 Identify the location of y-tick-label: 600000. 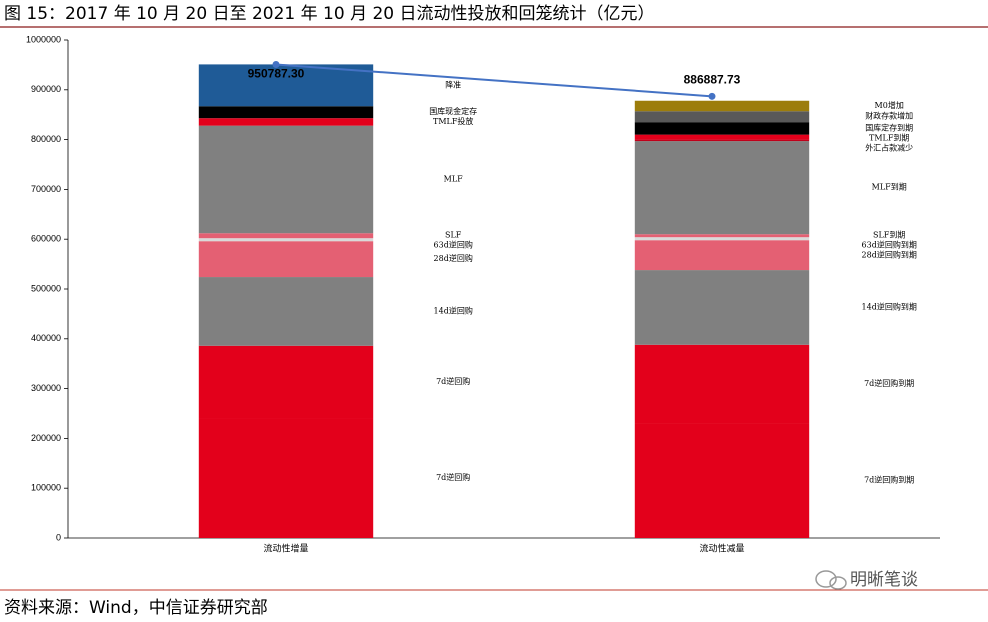
(46, 239).